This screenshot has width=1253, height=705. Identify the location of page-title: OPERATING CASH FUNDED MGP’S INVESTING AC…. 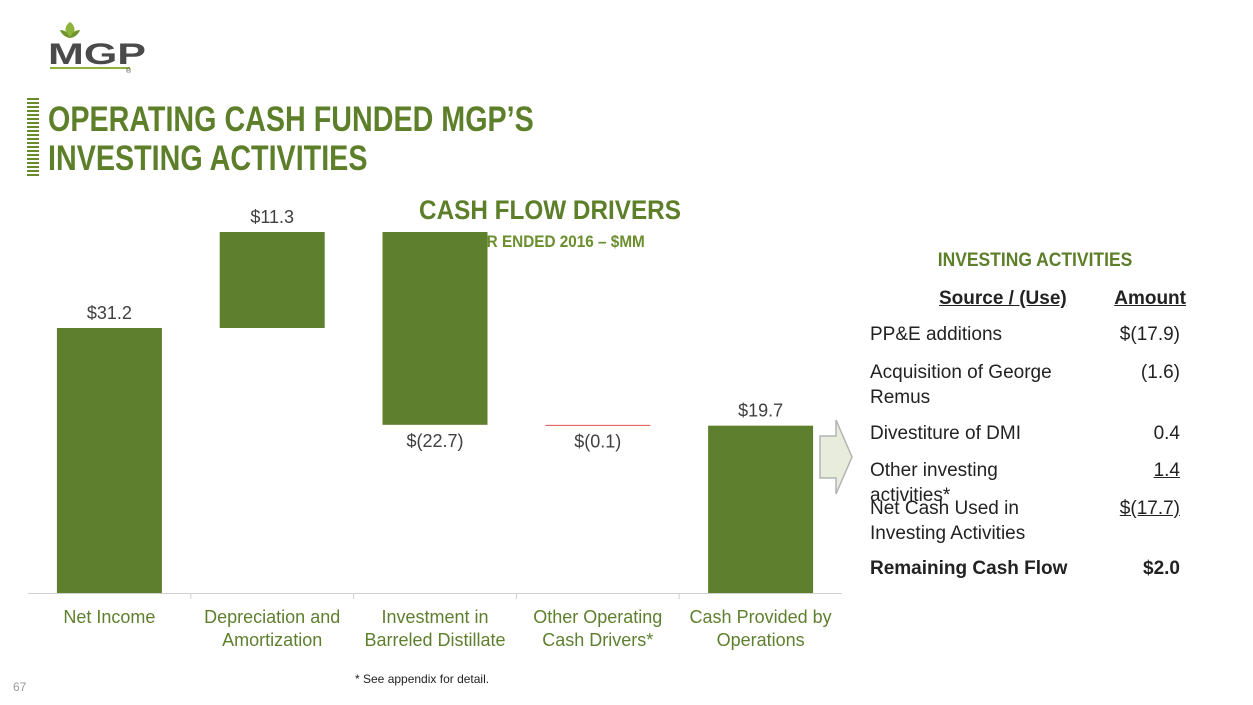
(335, 139).